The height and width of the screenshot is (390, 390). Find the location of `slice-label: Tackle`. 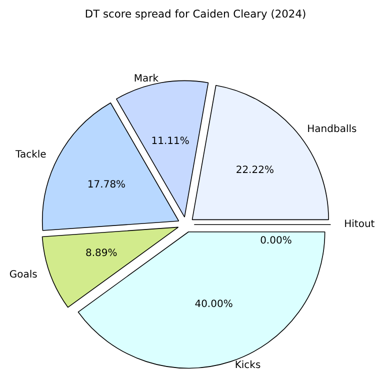

slice-label: Tackle is located at coordinates (30, 155).